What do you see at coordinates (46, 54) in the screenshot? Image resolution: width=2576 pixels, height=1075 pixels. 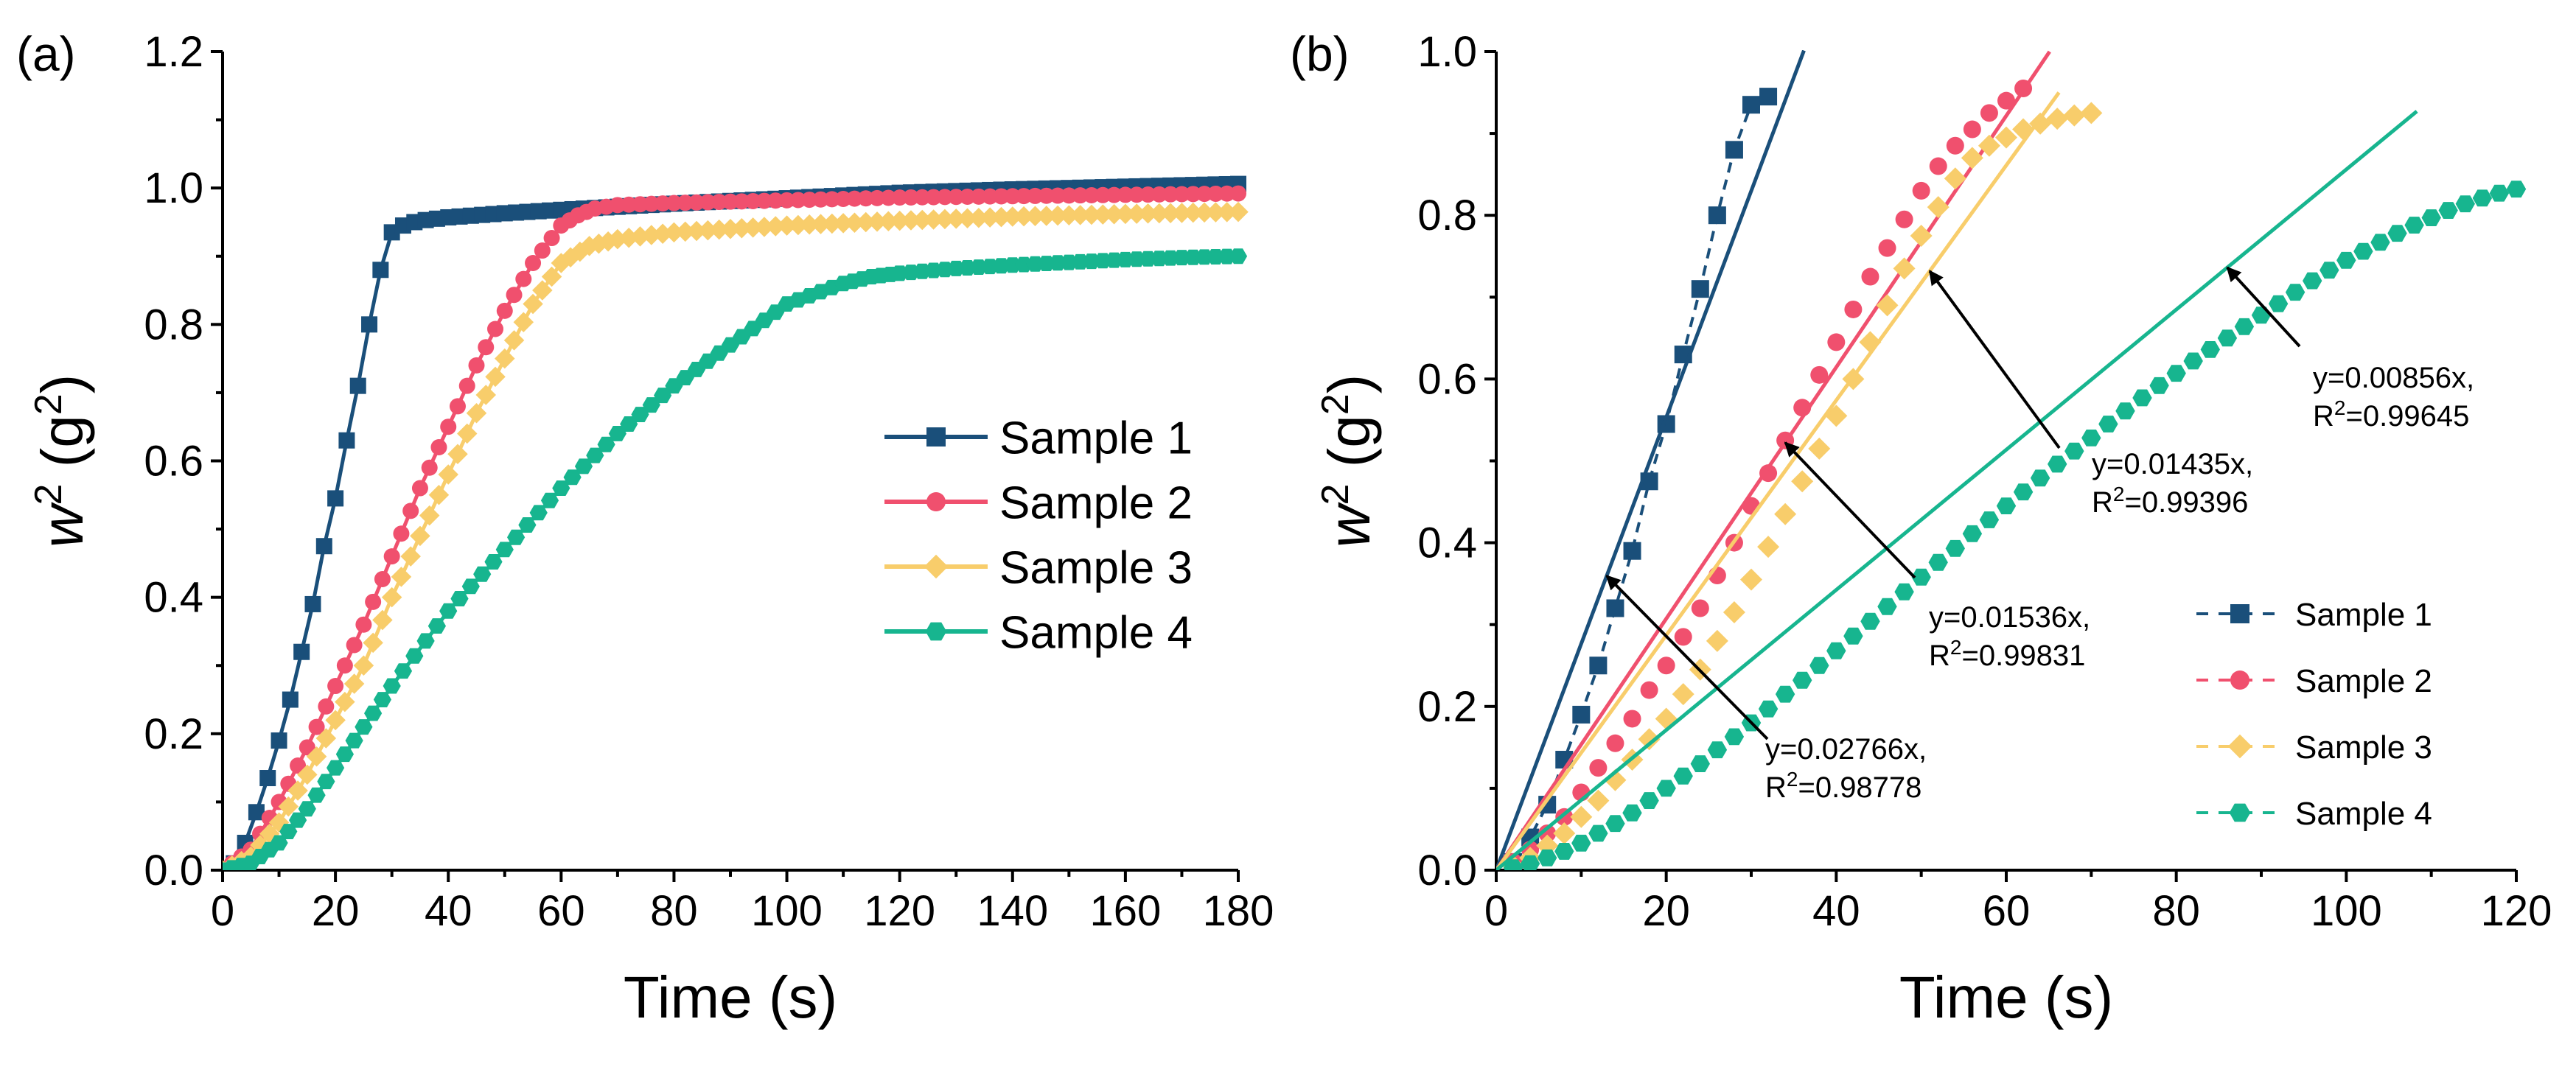 I see `panel-label: (a)` at bounding box center [46, 54].